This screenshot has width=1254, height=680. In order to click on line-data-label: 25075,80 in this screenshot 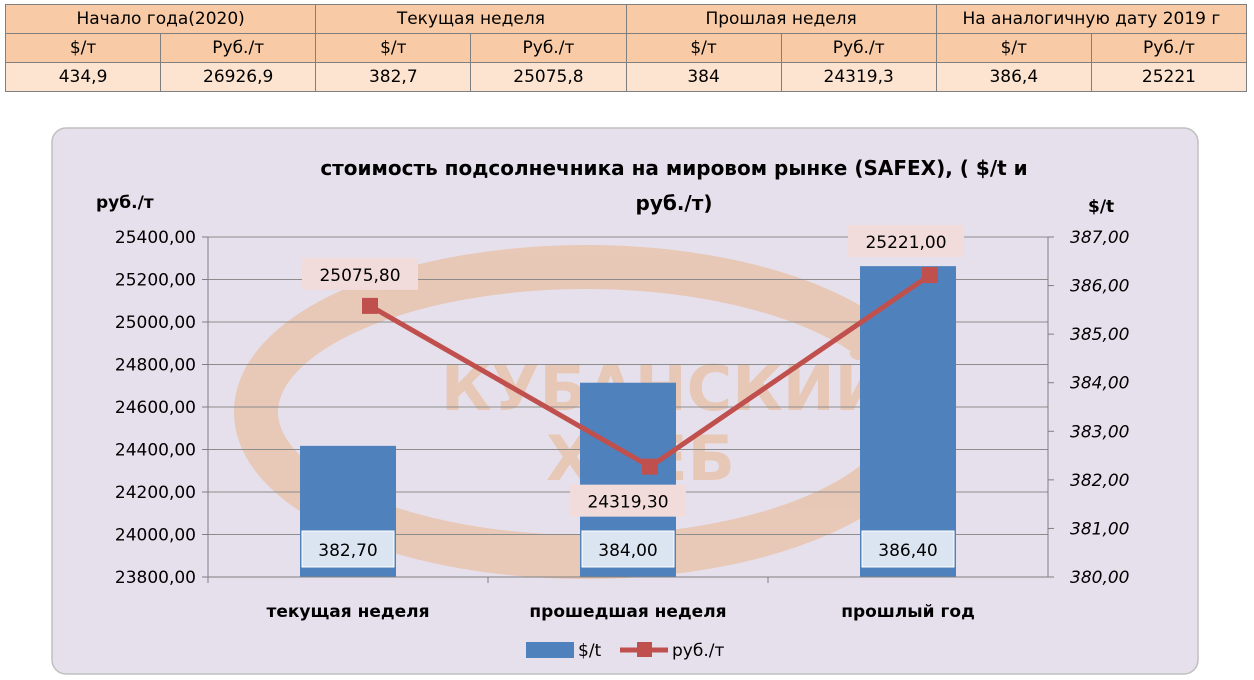, I will do `click(359, 276)`.